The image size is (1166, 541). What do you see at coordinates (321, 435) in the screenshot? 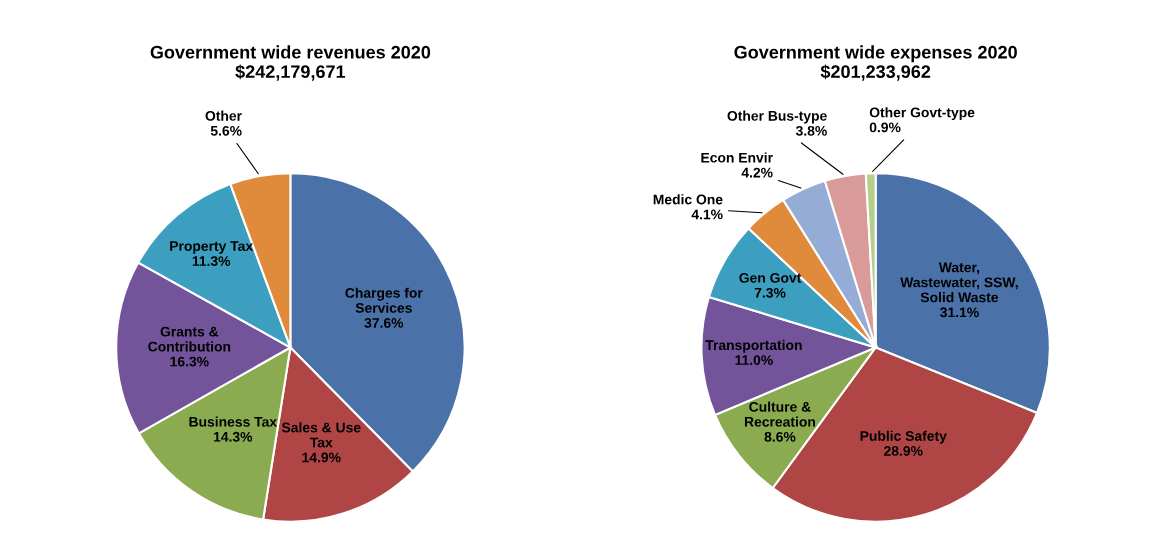
I see `slice-label: Sales & Use Tax` at bounding box center [321, 435].